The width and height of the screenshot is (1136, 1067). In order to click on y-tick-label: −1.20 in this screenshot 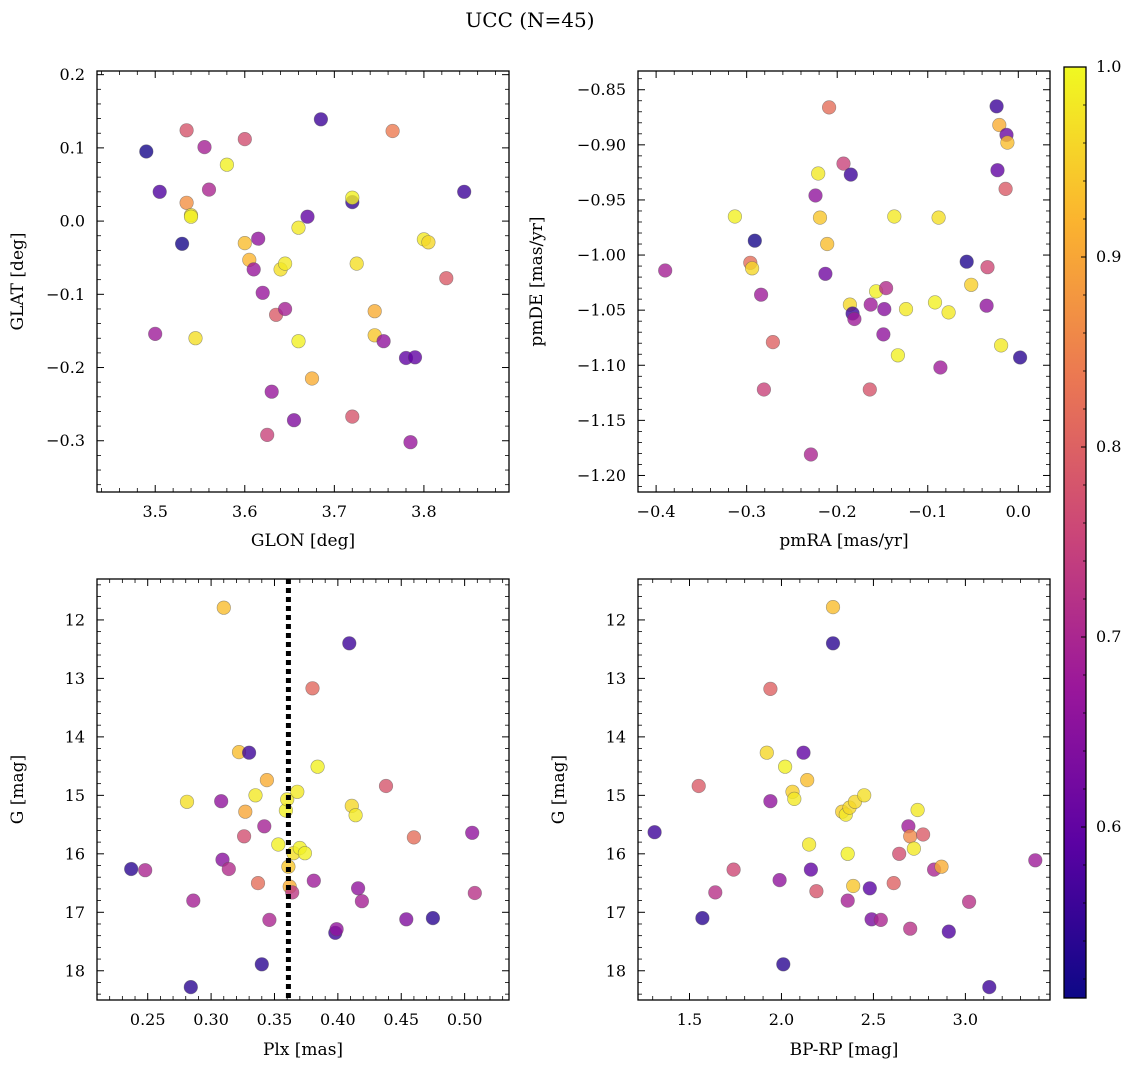, I will do `click(601, 475)`.